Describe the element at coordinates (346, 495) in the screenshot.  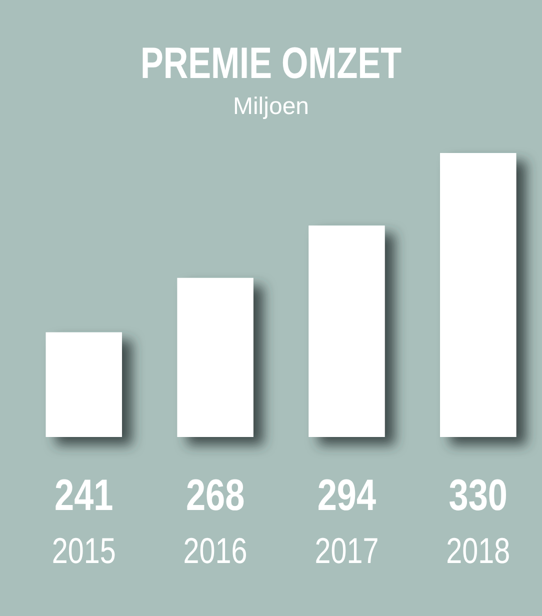
I see `data-label: 294` at that location.